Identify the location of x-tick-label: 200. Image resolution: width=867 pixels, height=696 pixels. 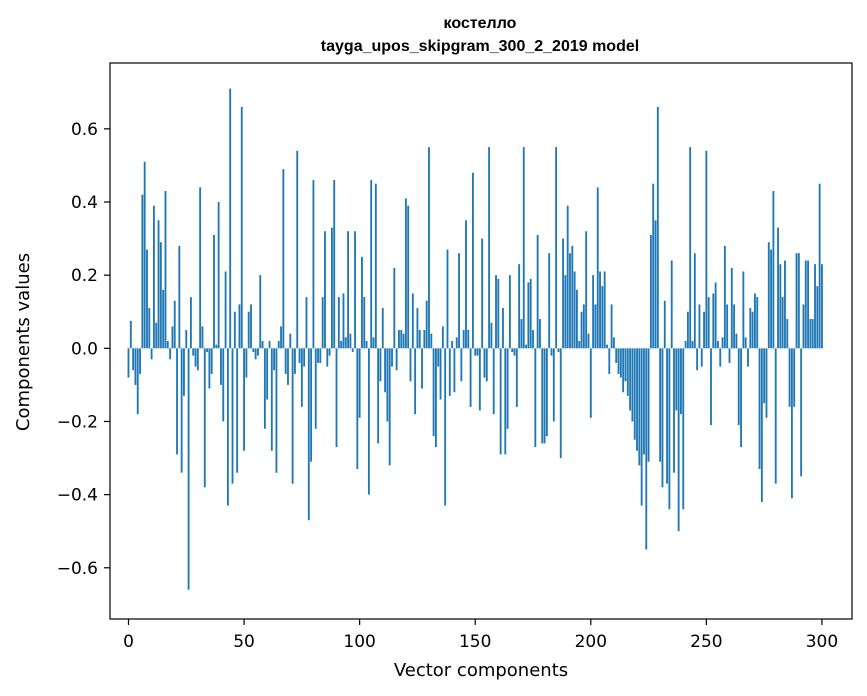
(591, 642).